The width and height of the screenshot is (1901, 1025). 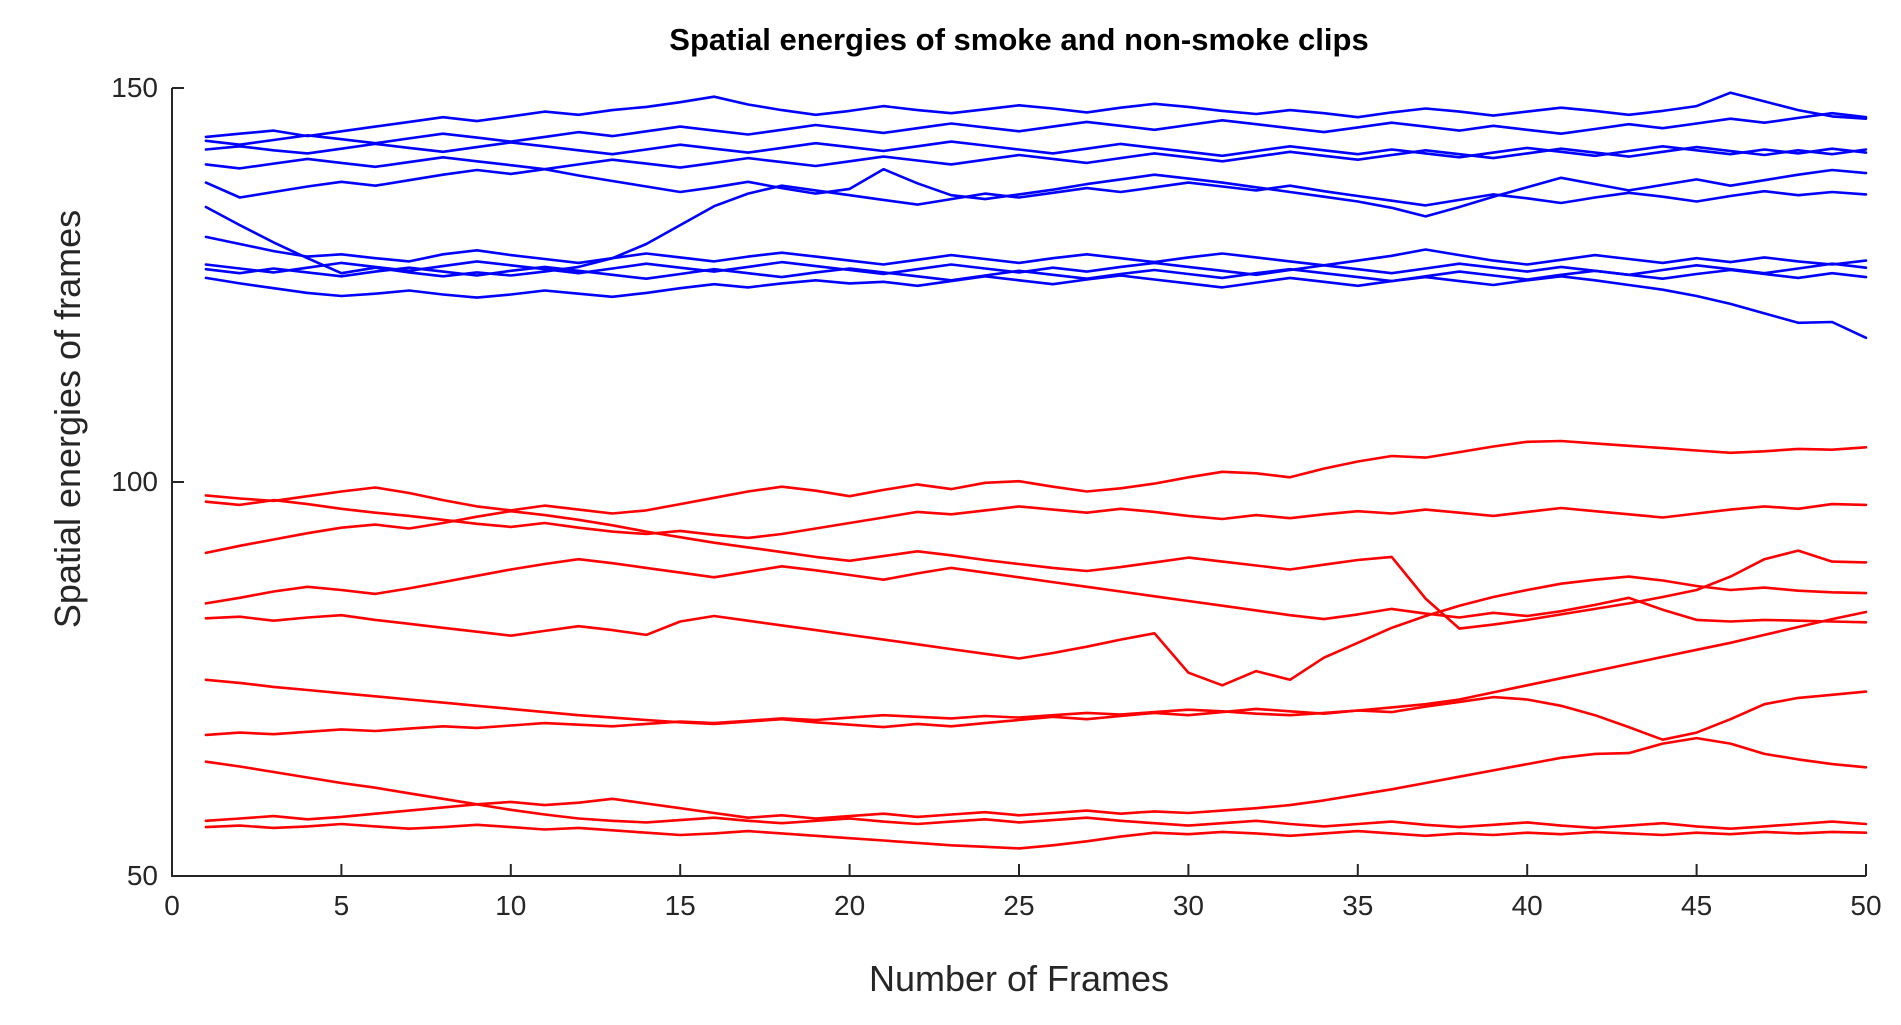 What do you see at coordinates (67, 419) in the screenshot?
I see `y-axis-label: Spatial energies of frames` at bounding box center [67, 419].